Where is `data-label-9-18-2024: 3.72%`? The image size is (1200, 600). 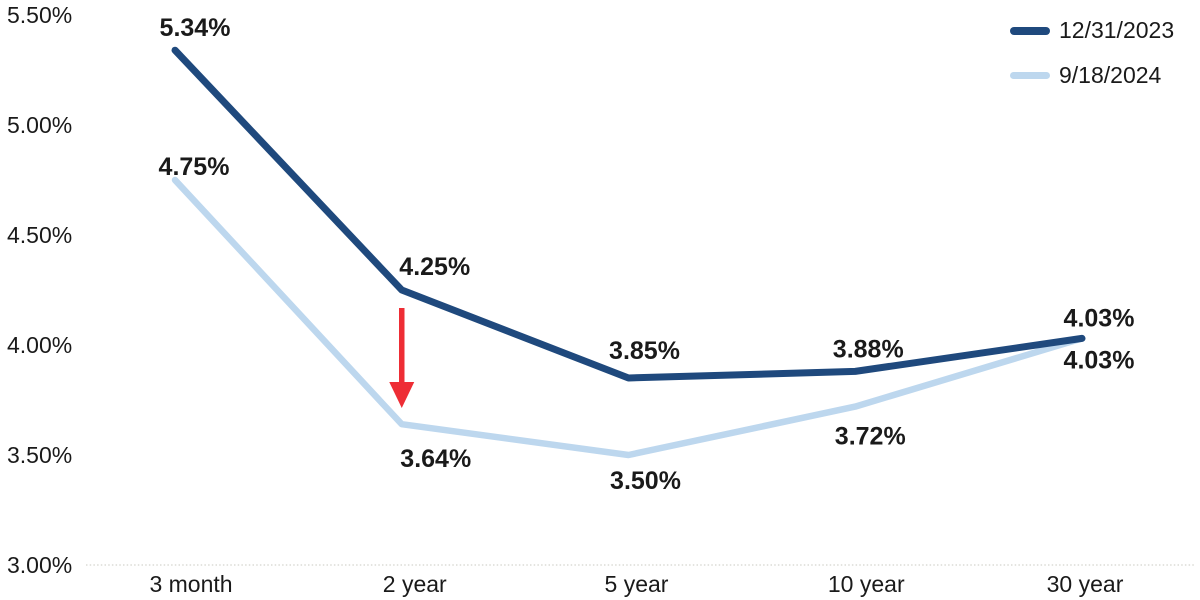
data-label-9-18-2024: 3.72% is located at coordinates (870, 437).